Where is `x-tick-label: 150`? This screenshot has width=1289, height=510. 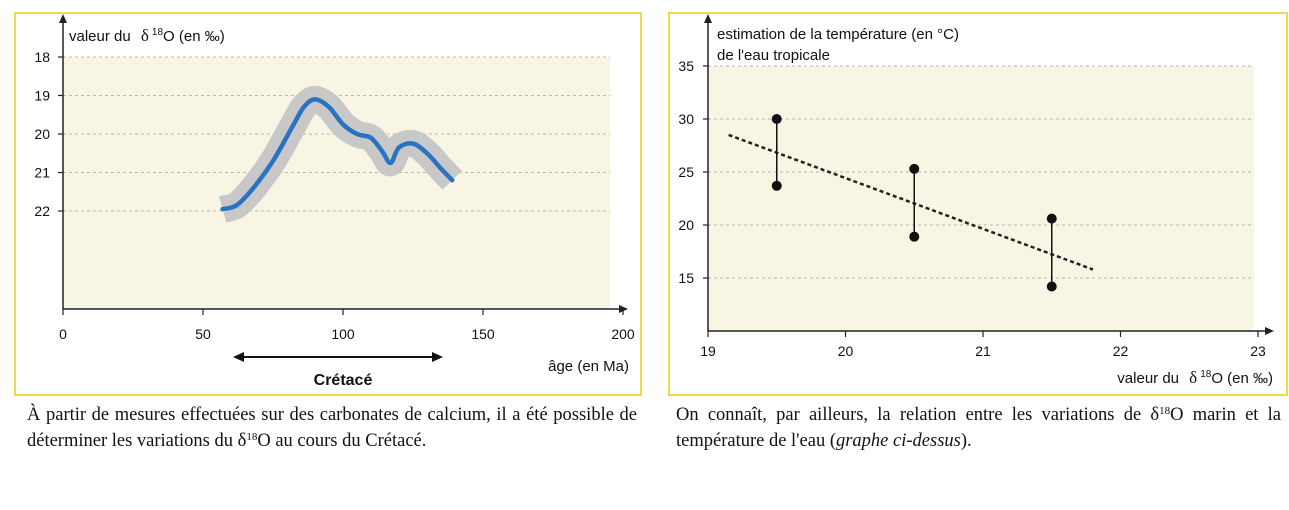 x-tick-label: 150 is located at coordinates (483, 334).